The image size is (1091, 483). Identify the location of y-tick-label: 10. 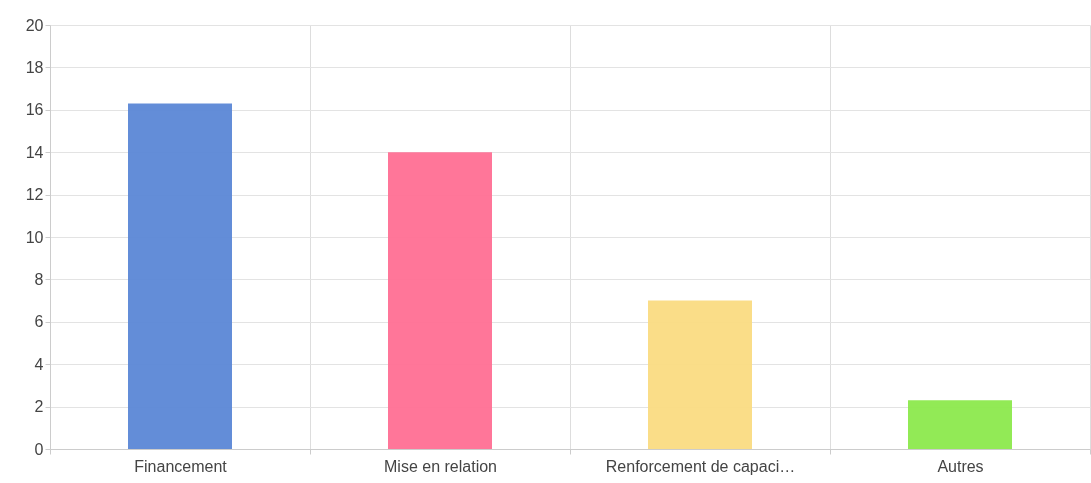
(34, 237).